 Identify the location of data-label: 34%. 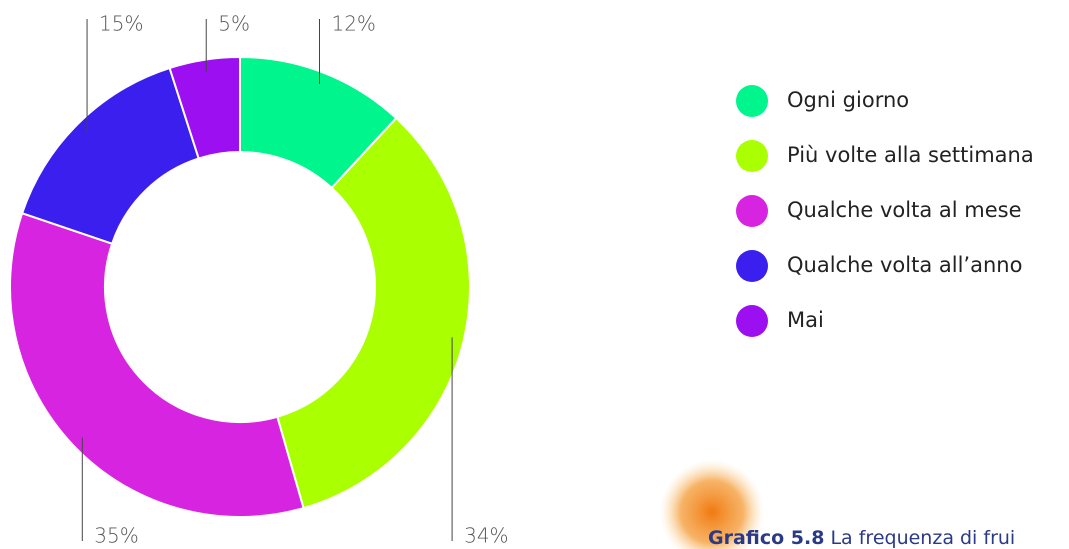
(486, 536).